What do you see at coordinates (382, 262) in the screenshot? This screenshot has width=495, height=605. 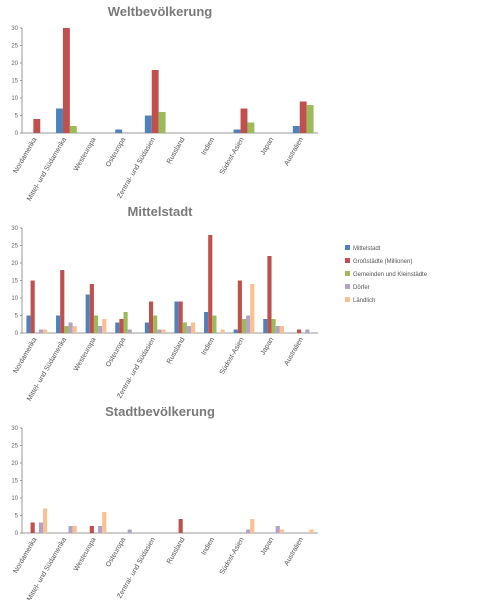 I see `legend-label: Großstädte (Millionen)` at bounding box center [382, 262].